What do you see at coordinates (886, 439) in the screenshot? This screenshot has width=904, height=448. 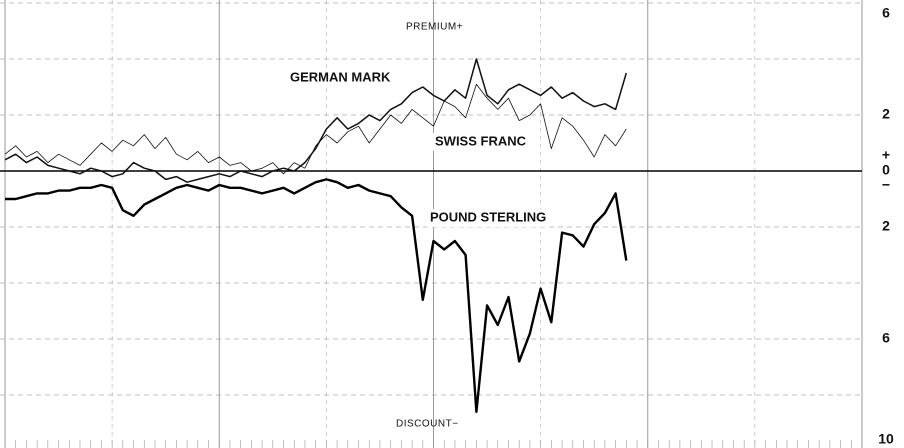 I see `y-tick-label: 10` at bounding box center [886, 439].